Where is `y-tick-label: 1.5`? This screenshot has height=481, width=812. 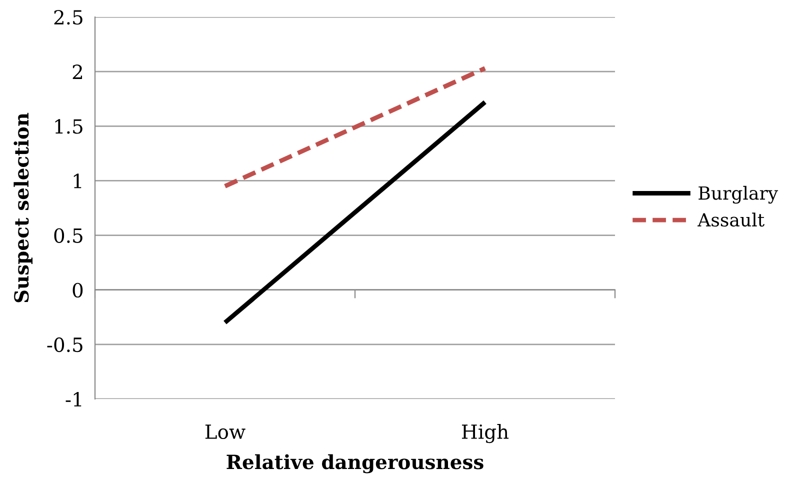 y-tick-label: 1.5 is located at coordinates (68, 126).